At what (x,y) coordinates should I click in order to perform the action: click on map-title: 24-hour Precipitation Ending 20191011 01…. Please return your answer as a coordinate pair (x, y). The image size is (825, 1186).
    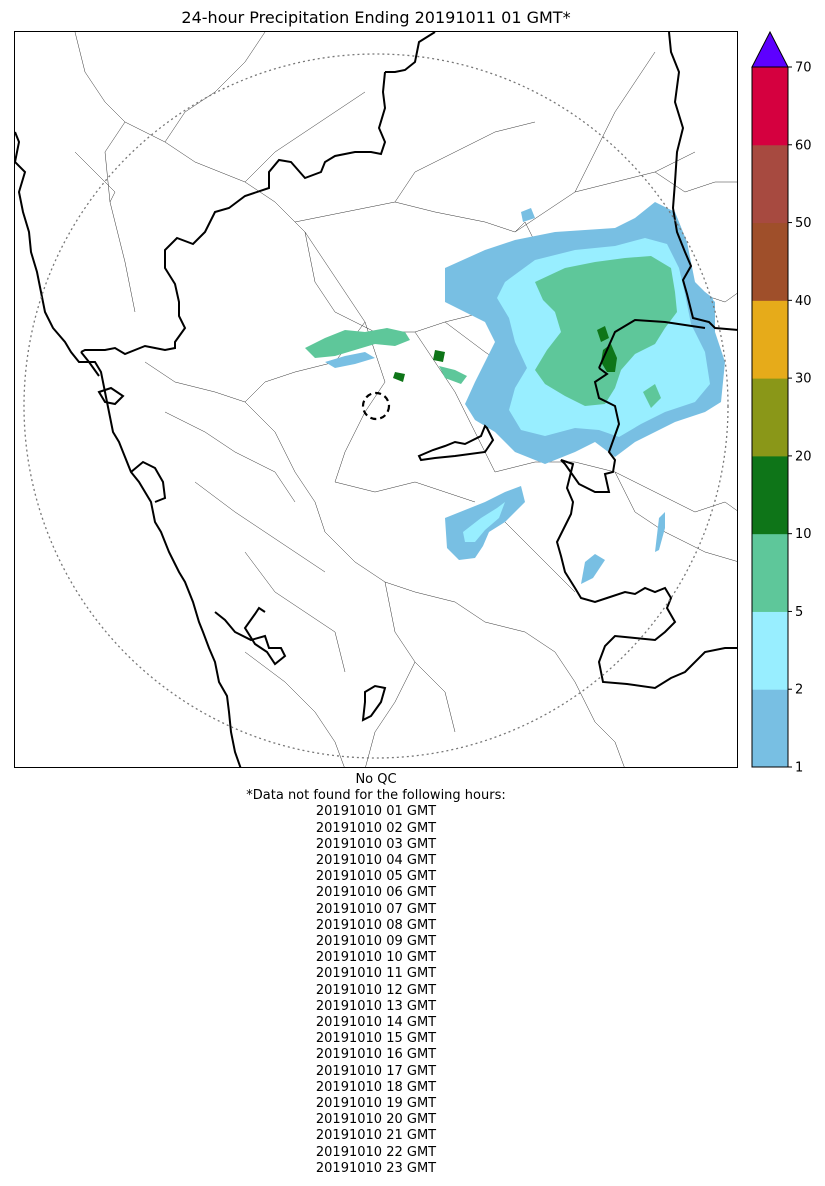
    Looking at the image, I should click on (376, 17).